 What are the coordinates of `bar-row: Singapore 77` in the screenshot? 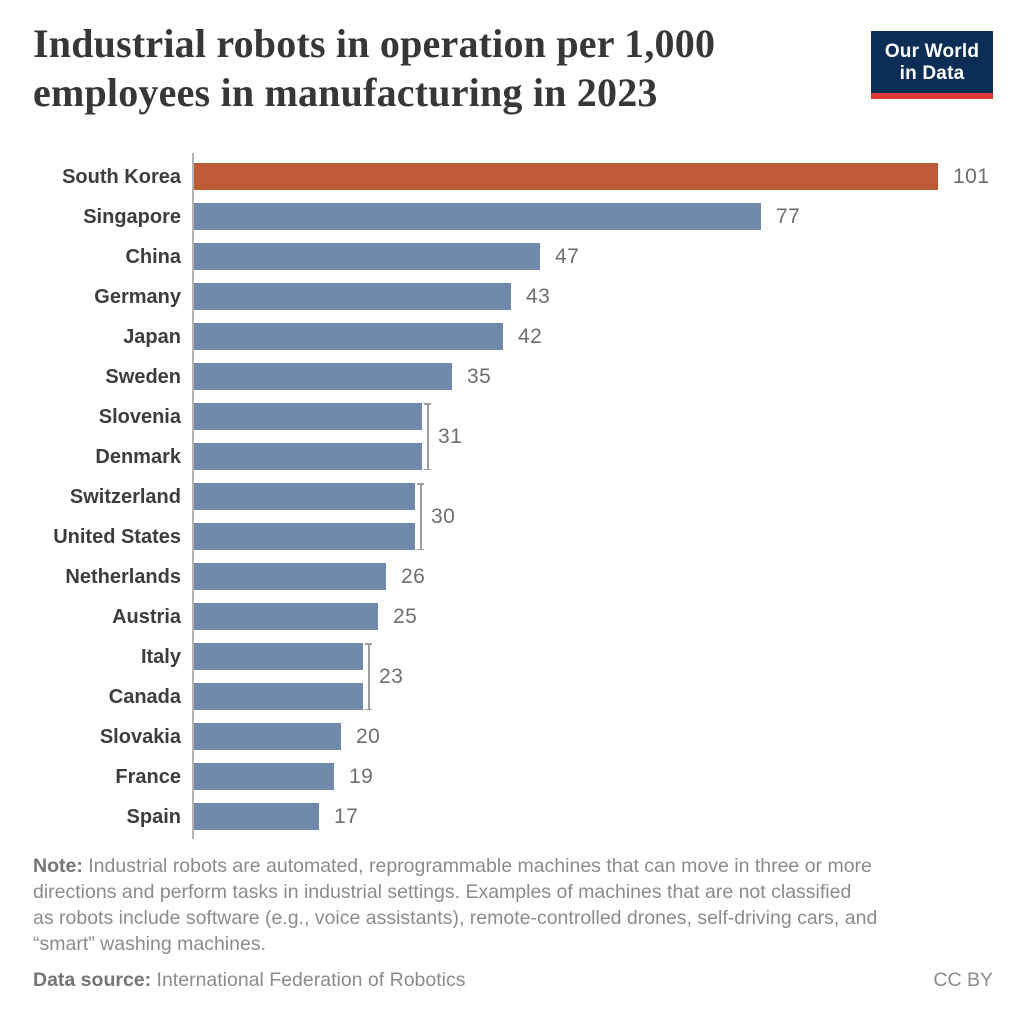 It's located at (512, 217).